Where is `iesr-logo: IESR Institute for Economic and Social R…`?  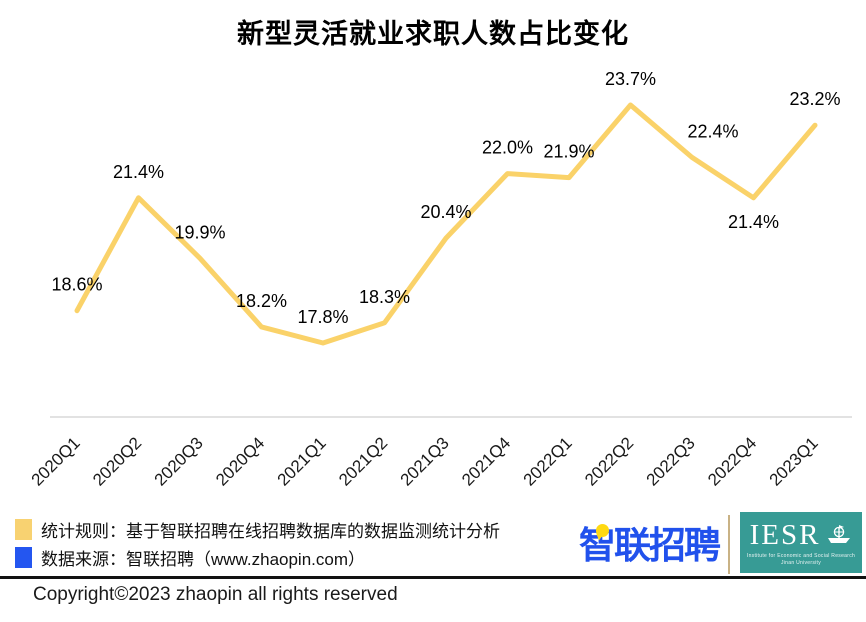
iesr-logo: IESR Institute for Economic and Social R… is located at coordinates (801, 542).